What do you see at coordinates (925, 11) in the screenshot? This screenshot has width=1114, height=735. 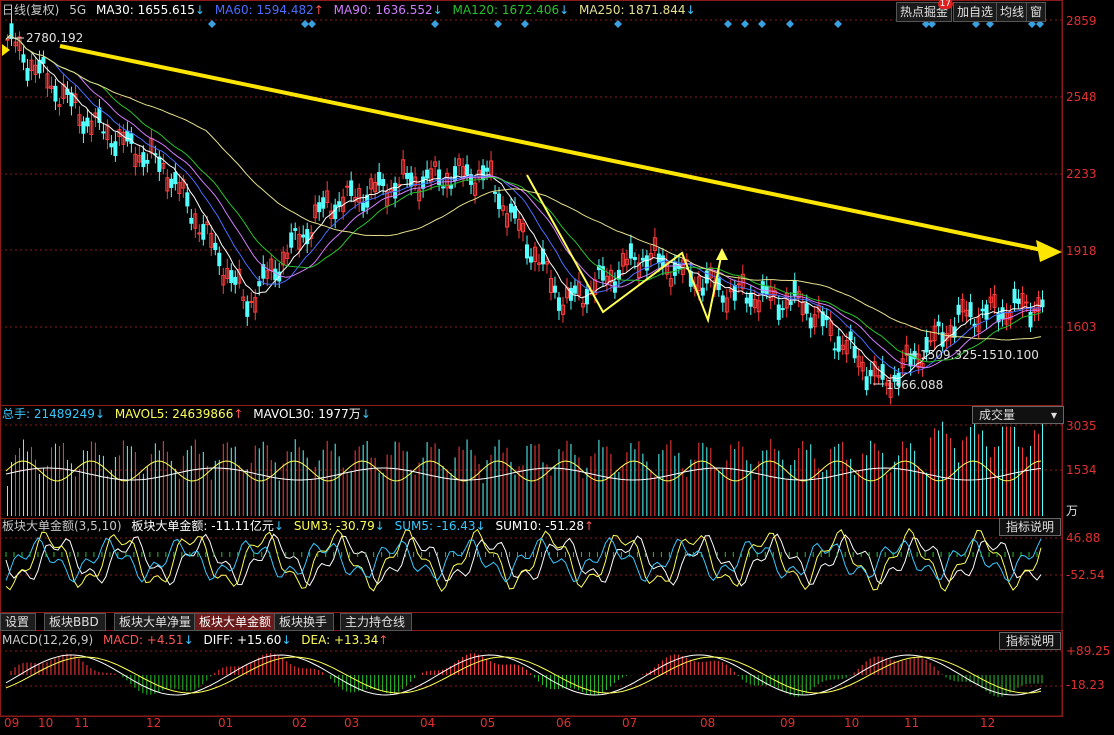 I see `hotspot-button: 热点掘金 17` at bounding box center [925, 11].